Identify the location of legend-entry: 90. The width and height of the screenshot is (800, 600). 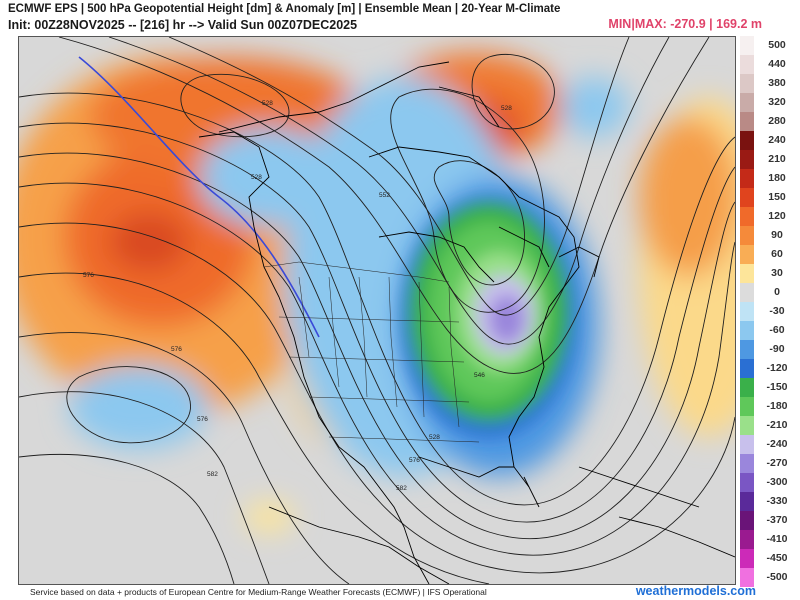
(770, 235).